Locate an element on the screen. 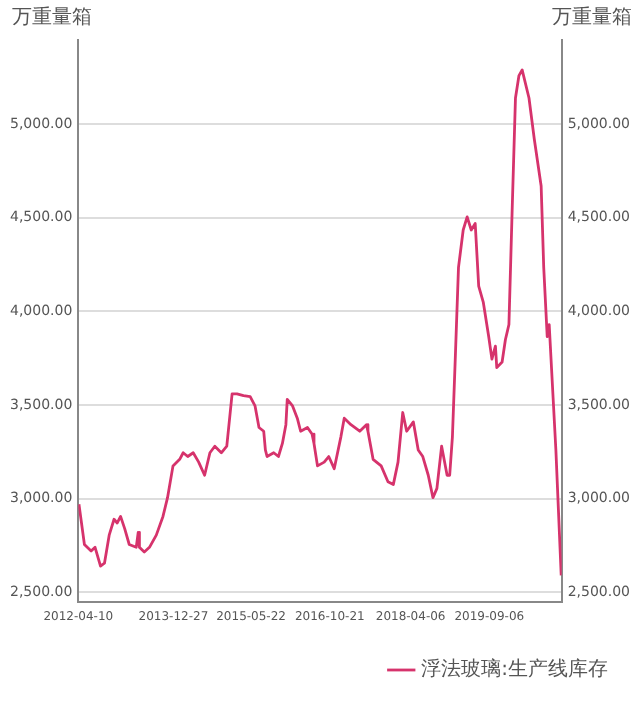 The width and height of the screenshot is (640, 704). y-axis-title: 万重量箱 is located at coordinates (52, 17).